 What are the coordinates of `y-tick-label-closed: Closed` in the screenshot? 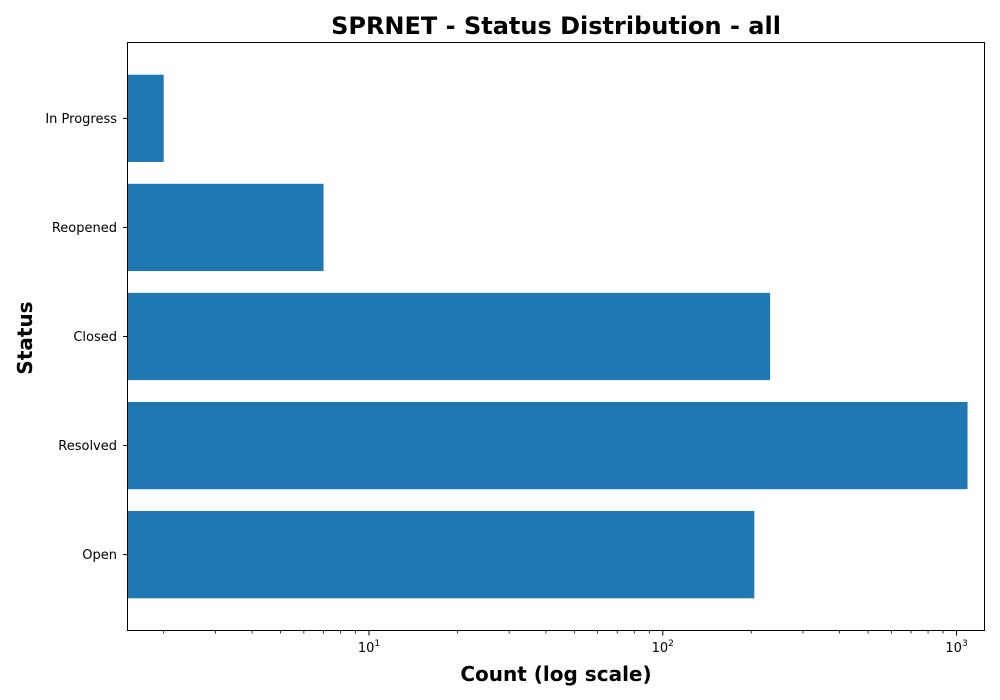 It's located at (95, 337).